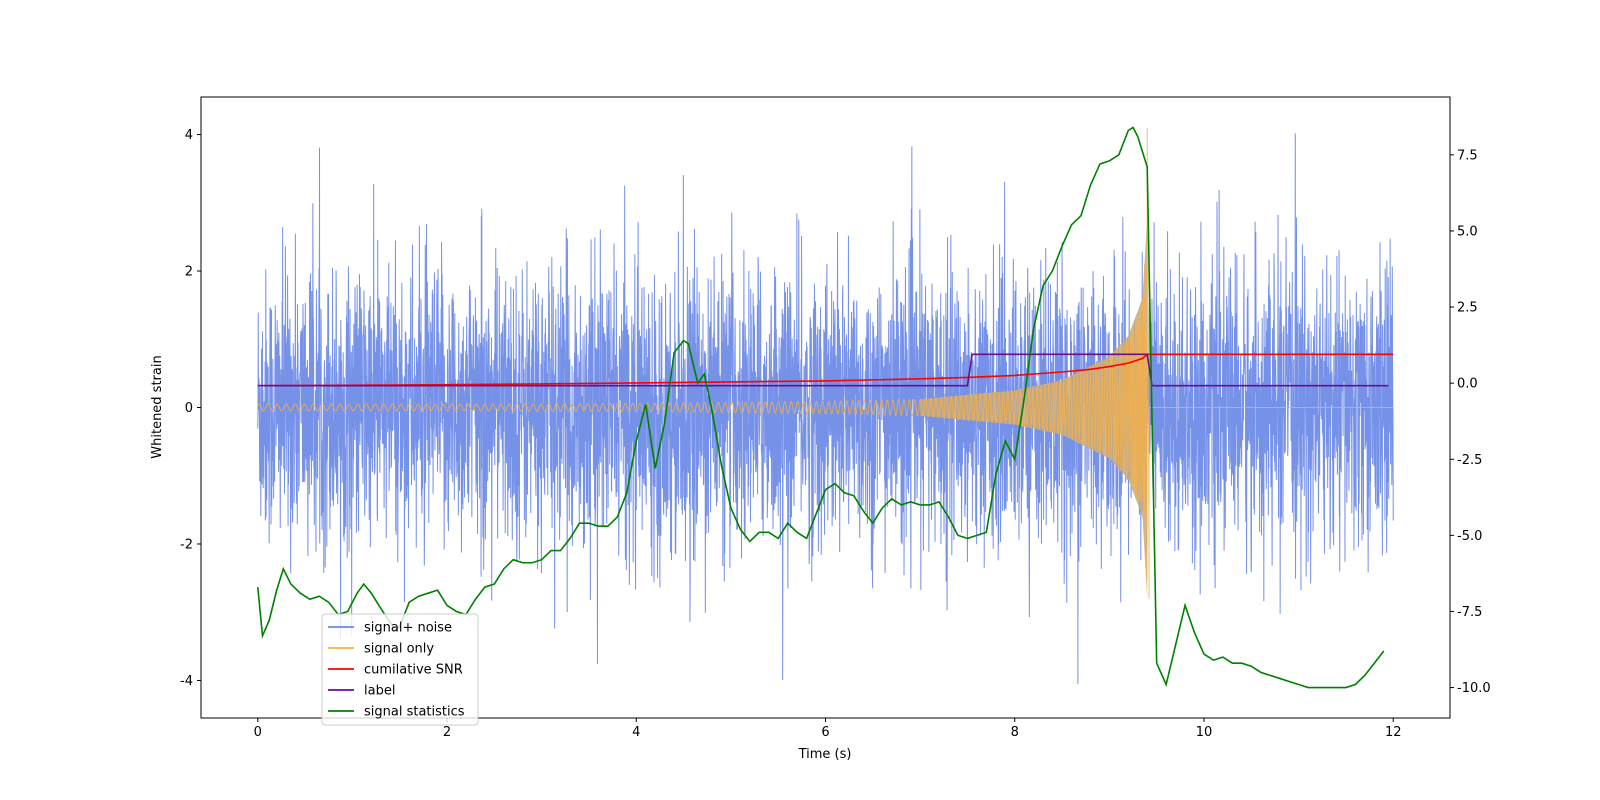 This screenshot has height=800, width=1600. Describe the element at coordinates (825, 732) in the screenshot. I see `x-tick-label: 6` at that location.